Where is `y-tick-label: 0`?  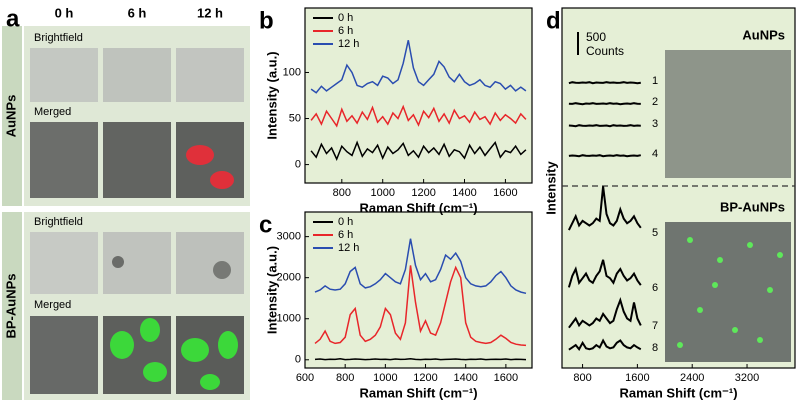 y-tick-label: 0 is located at coordinates (298, 360).